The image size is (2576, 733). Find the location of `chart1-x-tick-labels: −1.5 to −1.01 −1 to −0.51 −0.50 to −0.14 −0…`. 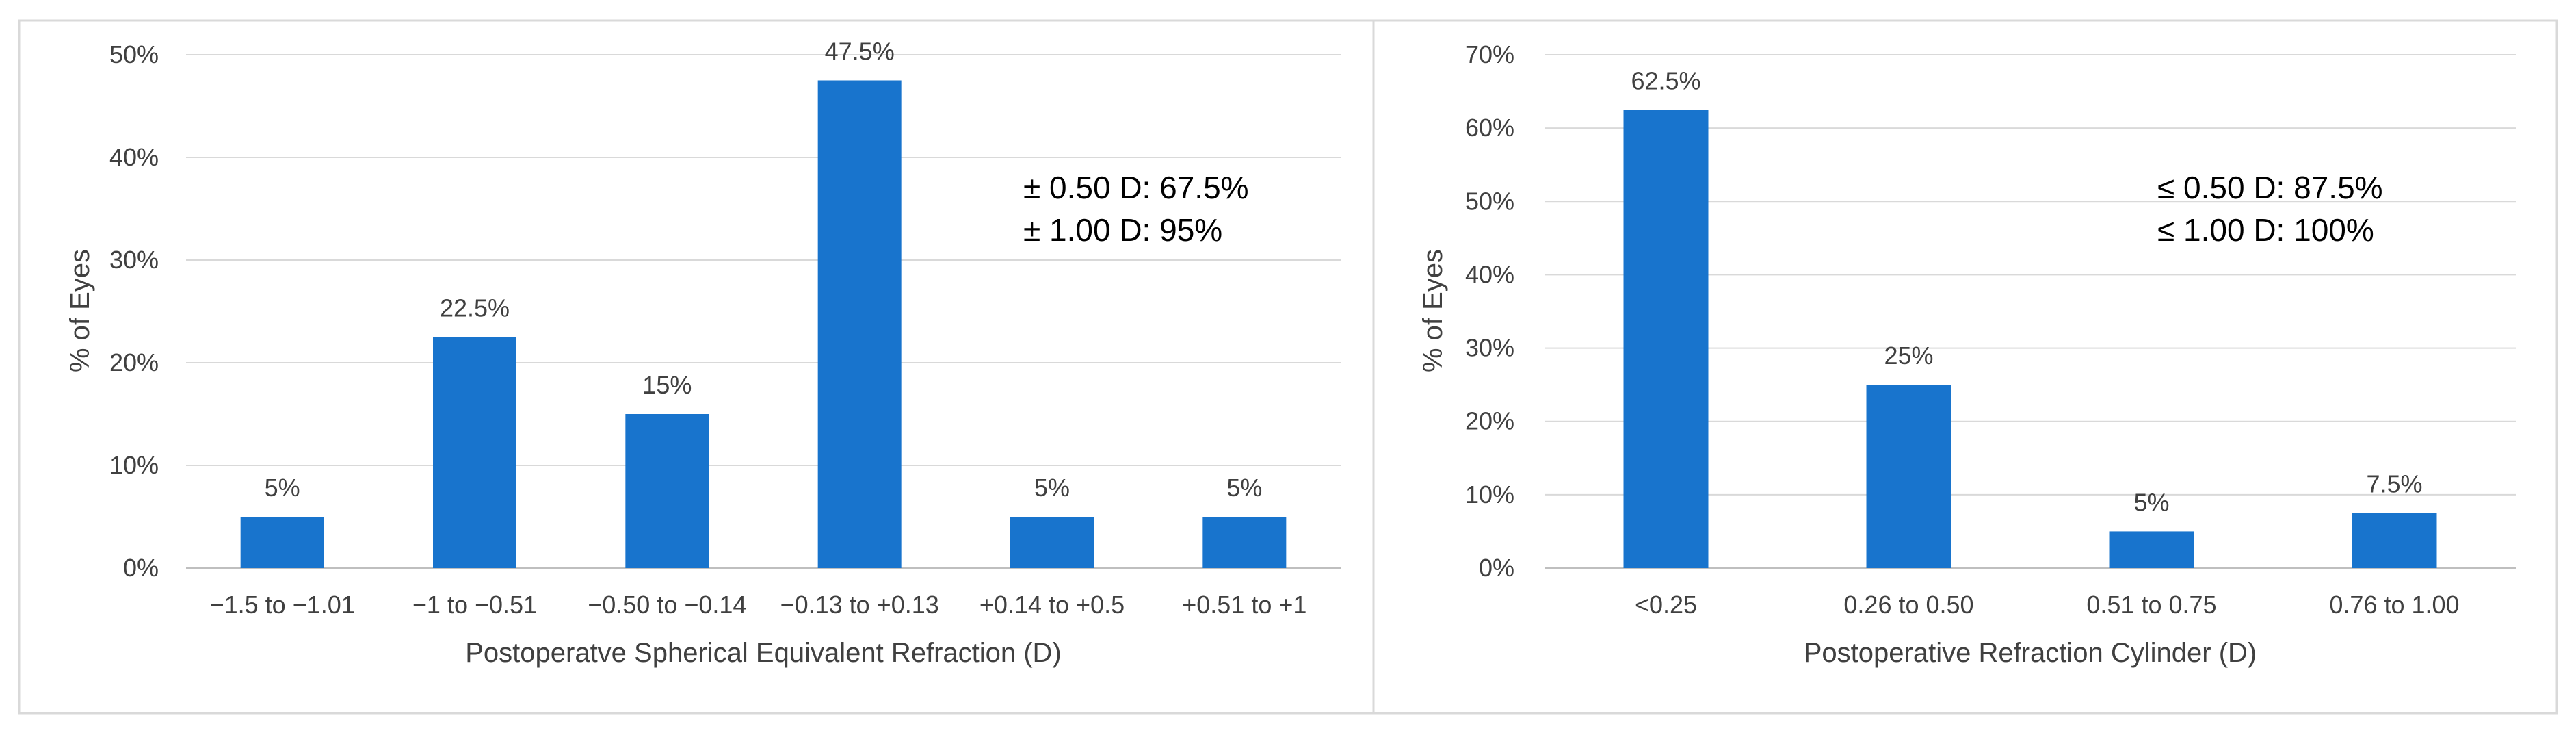

chart1-x-tick-labels: −1.5 to −1.01 −1 to −0.51 −0.50 to −0.14 −0… is located at coordinates (758, 605).